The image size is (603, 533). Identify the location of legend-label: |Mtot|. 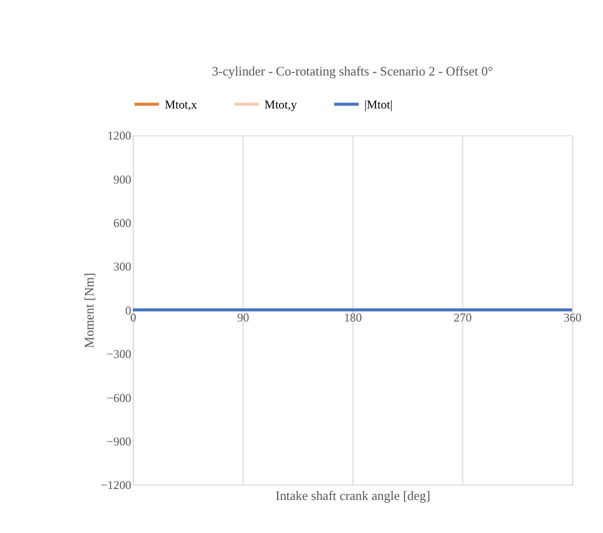
(378, 104).